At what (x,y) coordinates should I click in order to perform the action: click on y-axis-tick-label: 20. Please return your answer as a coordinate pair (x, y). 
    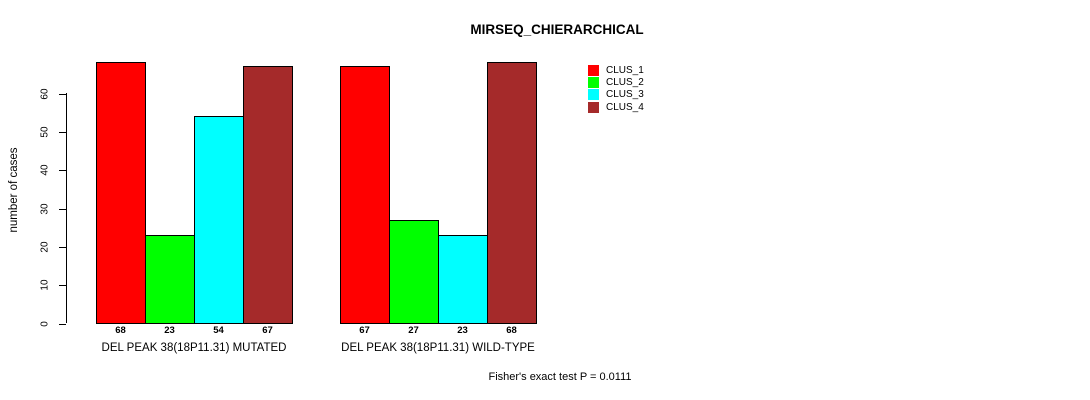
    Looking at the image, I should click on (45, 247).